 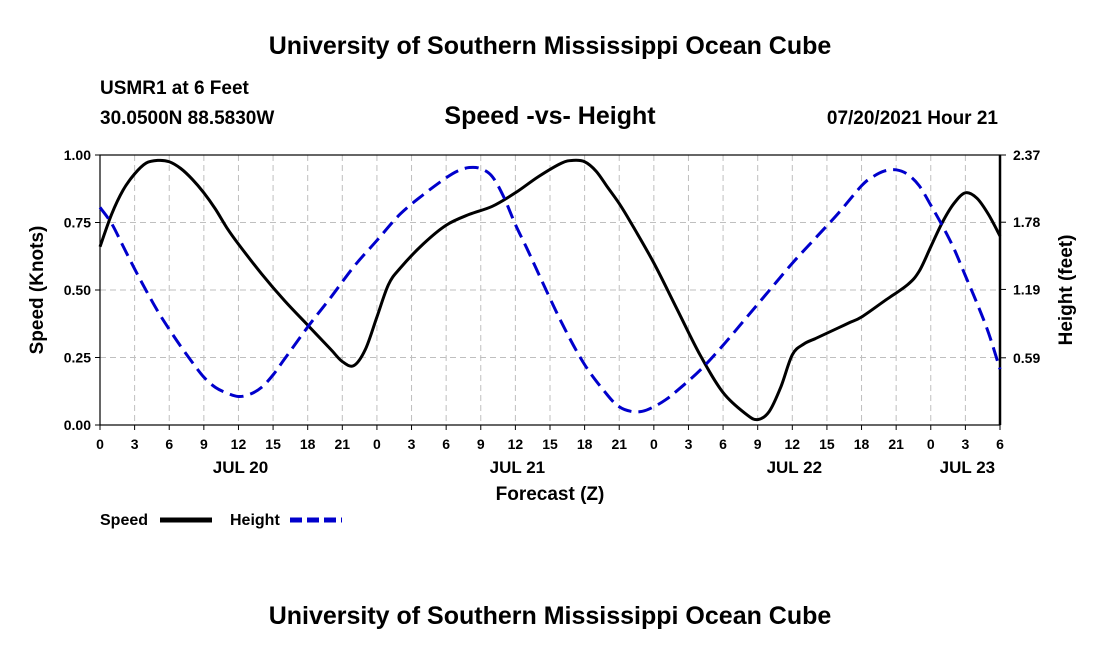 What do you see at coordinates (517, 467) in the screenshot?
I see `date-label: JUL 21` at bounding box center [517, 467].